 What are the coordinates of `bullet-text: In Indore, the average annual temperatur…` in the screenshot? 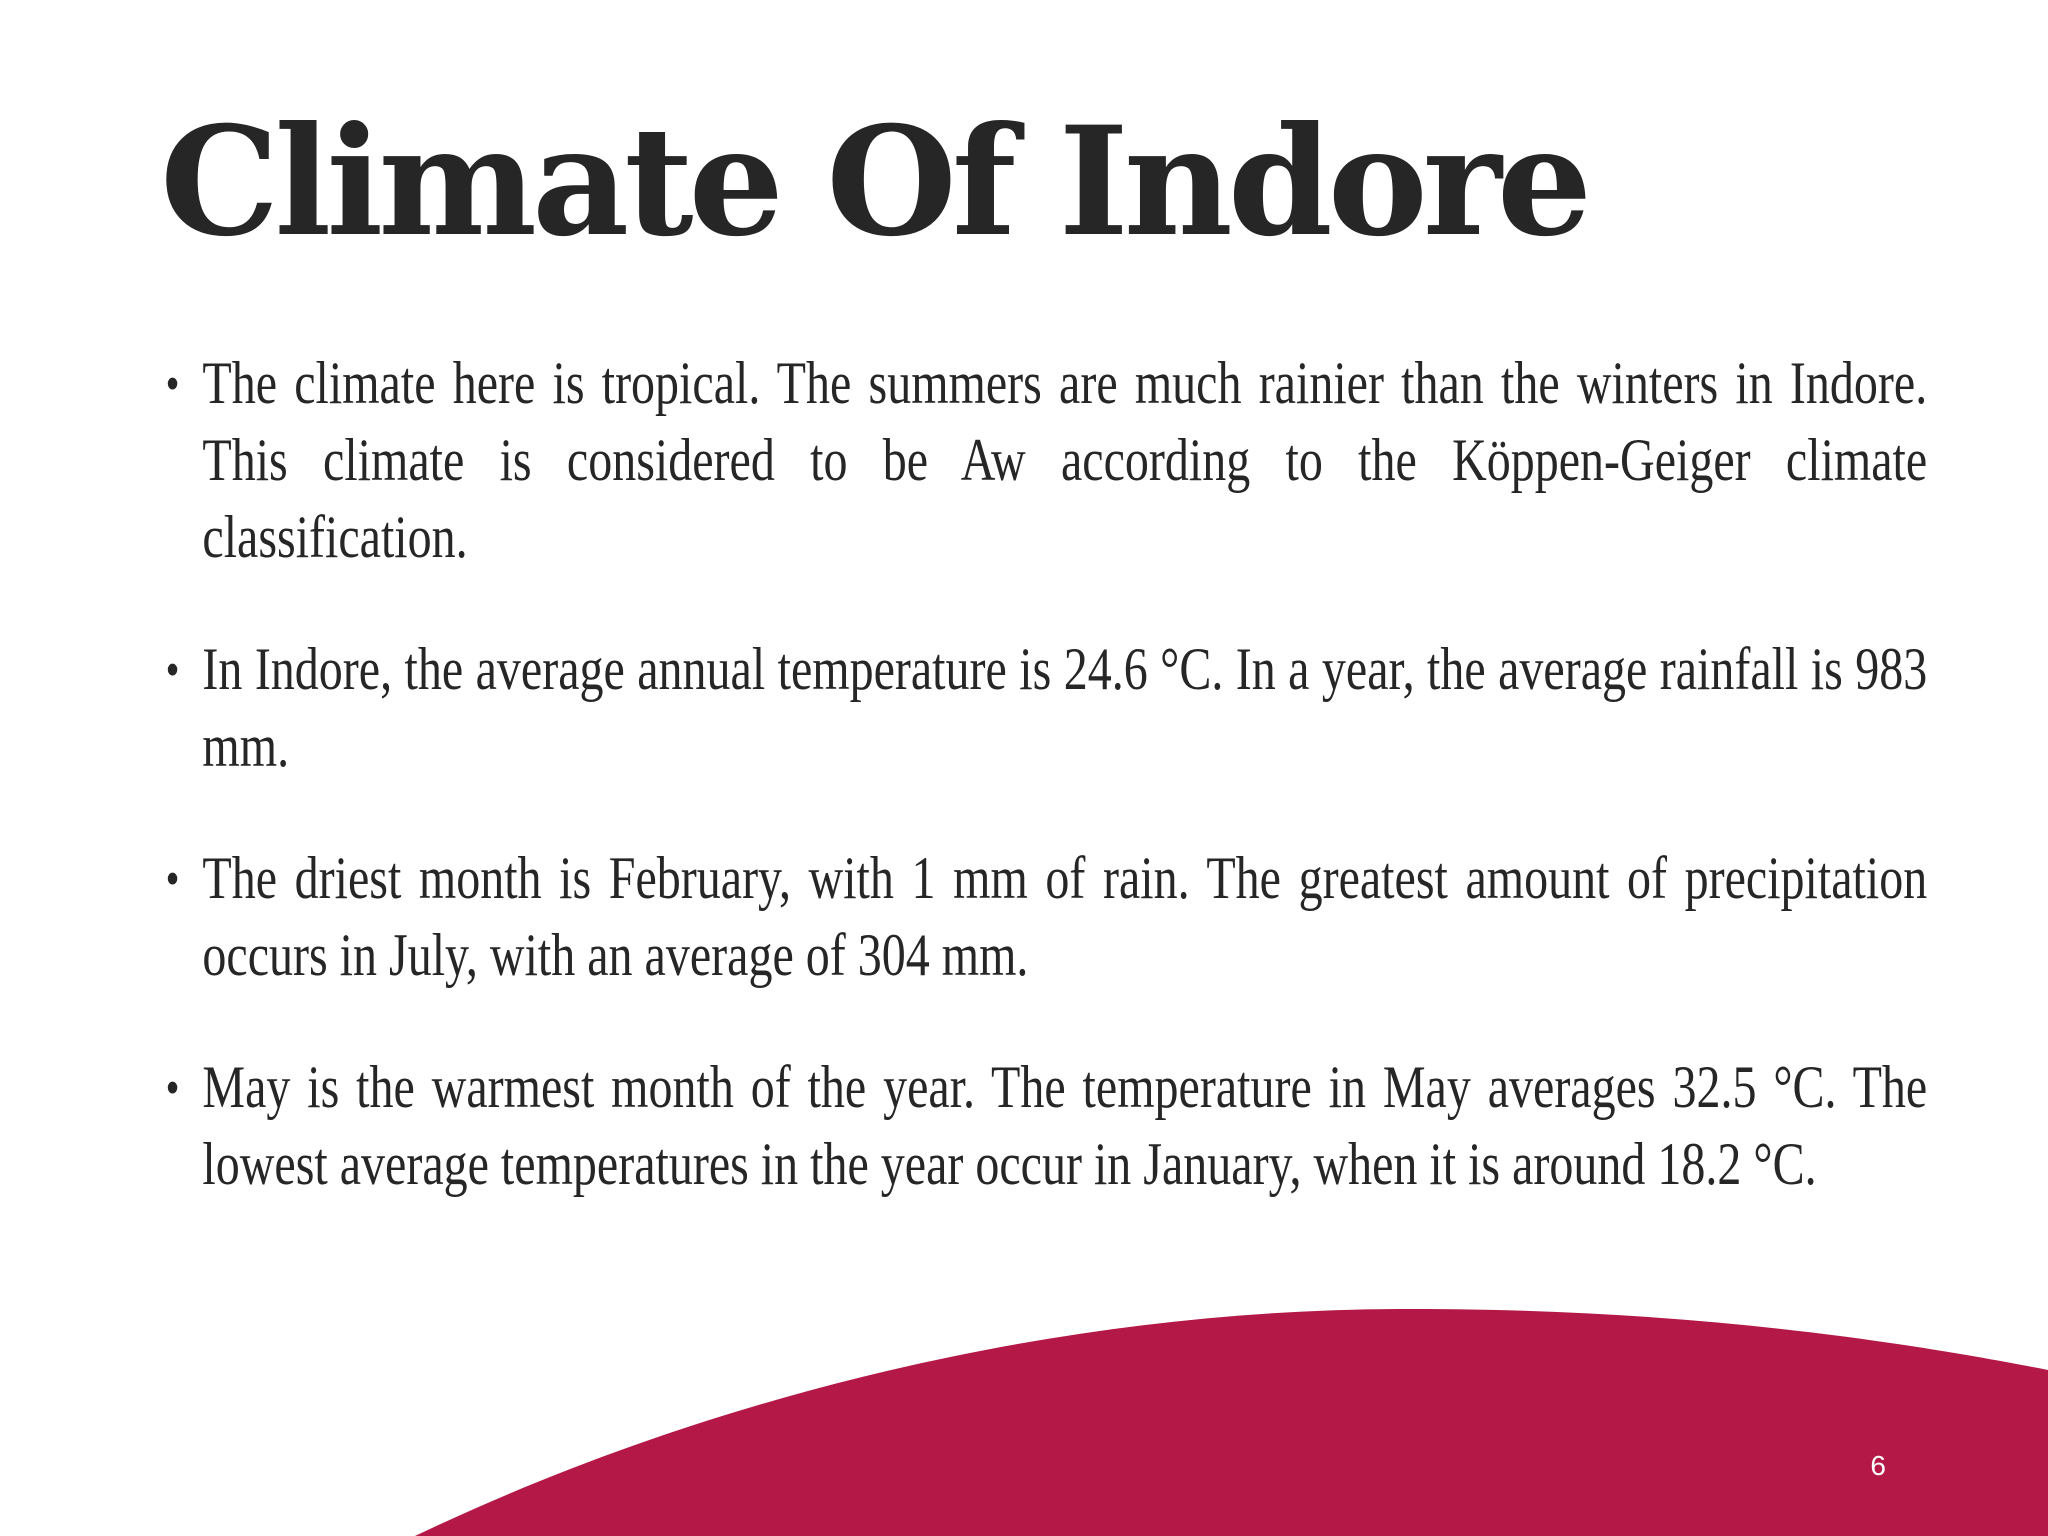 It's located at (1065, 707).